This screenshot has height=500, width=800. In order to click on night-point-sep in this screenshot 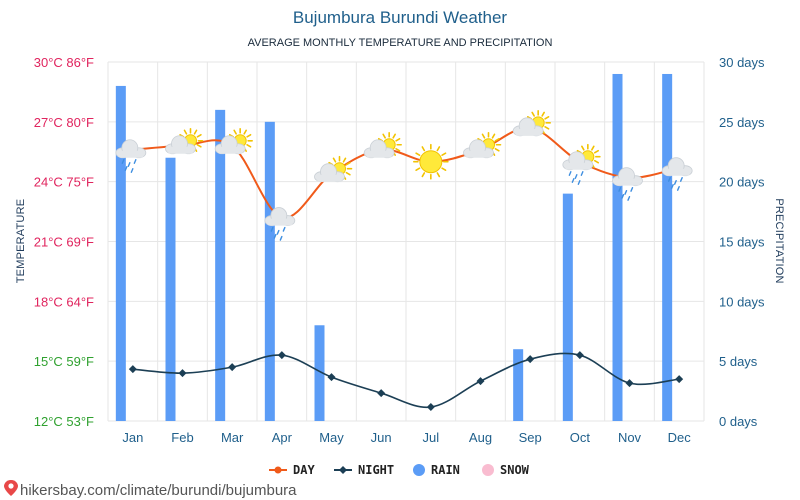, I will do `click(530, 359)`.